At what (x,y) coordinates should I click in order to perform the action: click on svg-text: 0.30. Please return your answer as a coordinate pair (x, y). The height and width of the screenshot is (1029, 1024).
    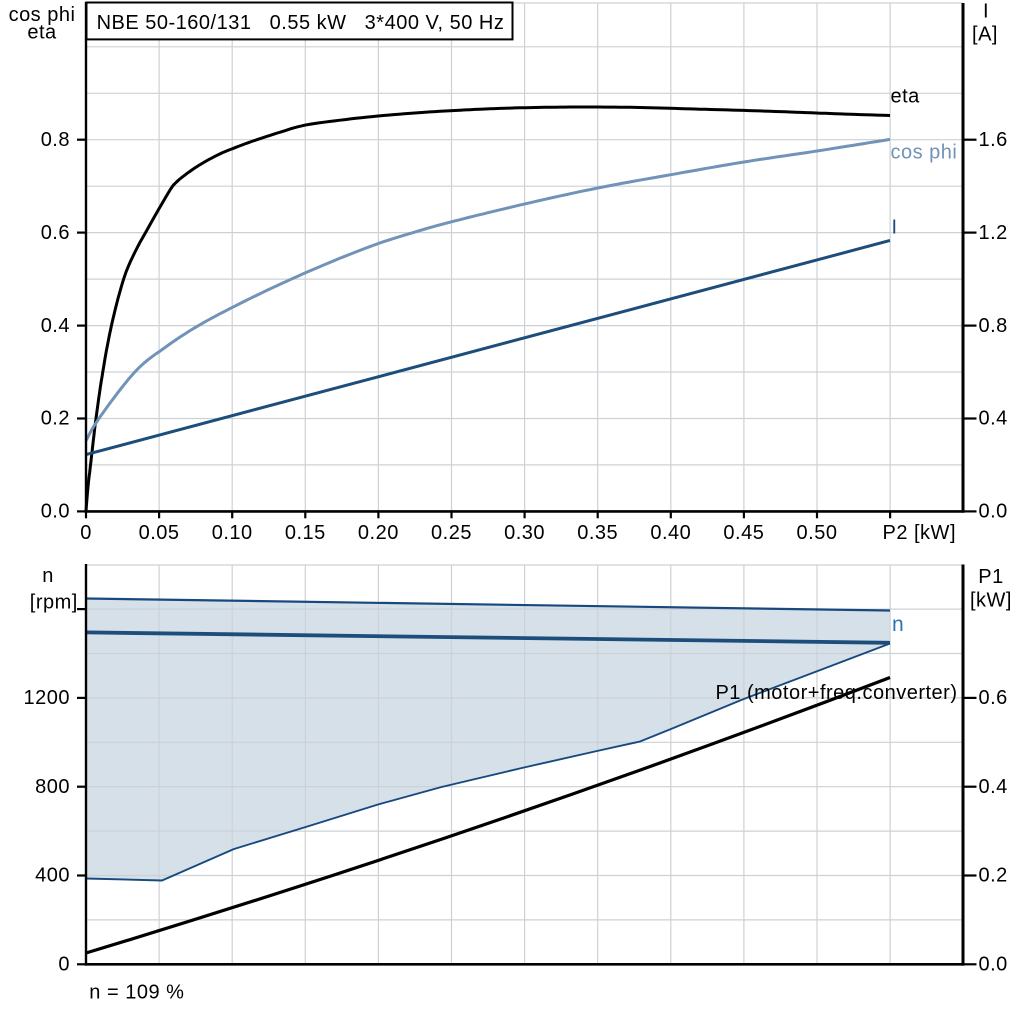
    Looking at the image, I should click on (524, 533).